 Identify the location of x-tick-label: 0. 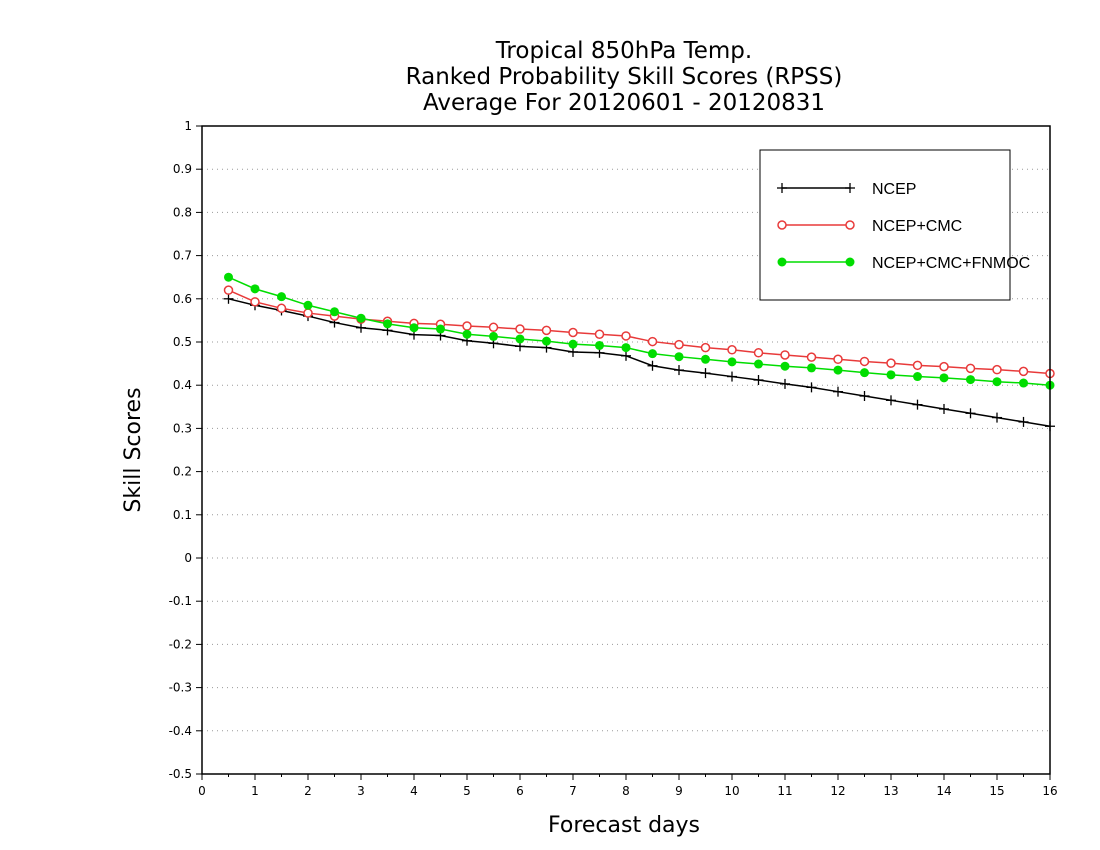
(202, 791).